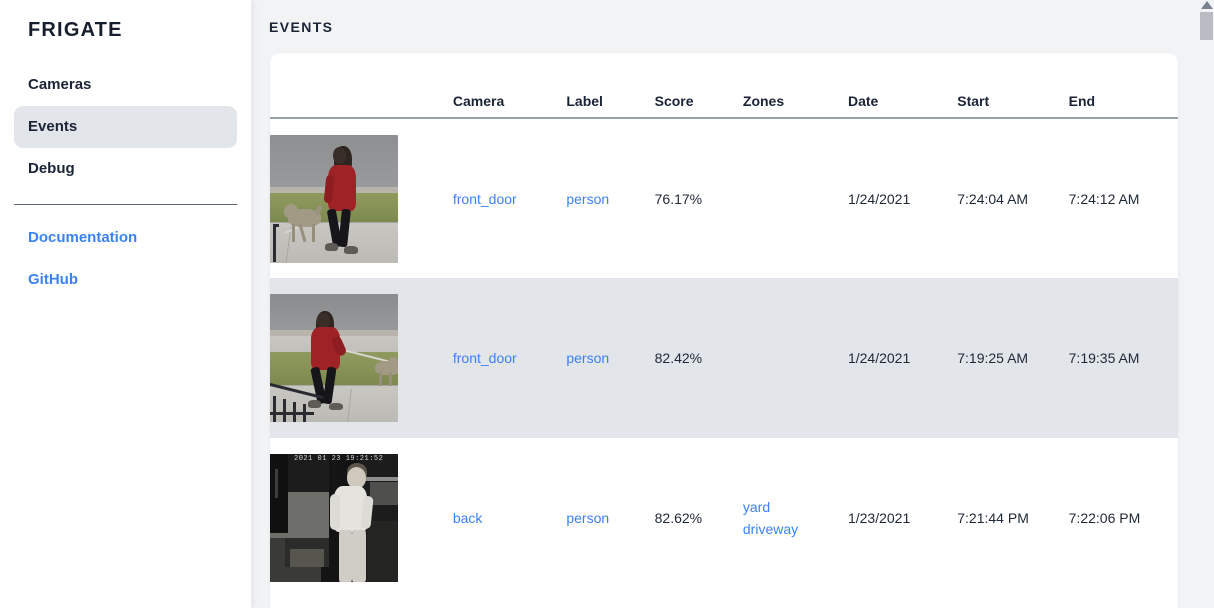  I want to click on event-score: 76.17%, so click(678, 198).